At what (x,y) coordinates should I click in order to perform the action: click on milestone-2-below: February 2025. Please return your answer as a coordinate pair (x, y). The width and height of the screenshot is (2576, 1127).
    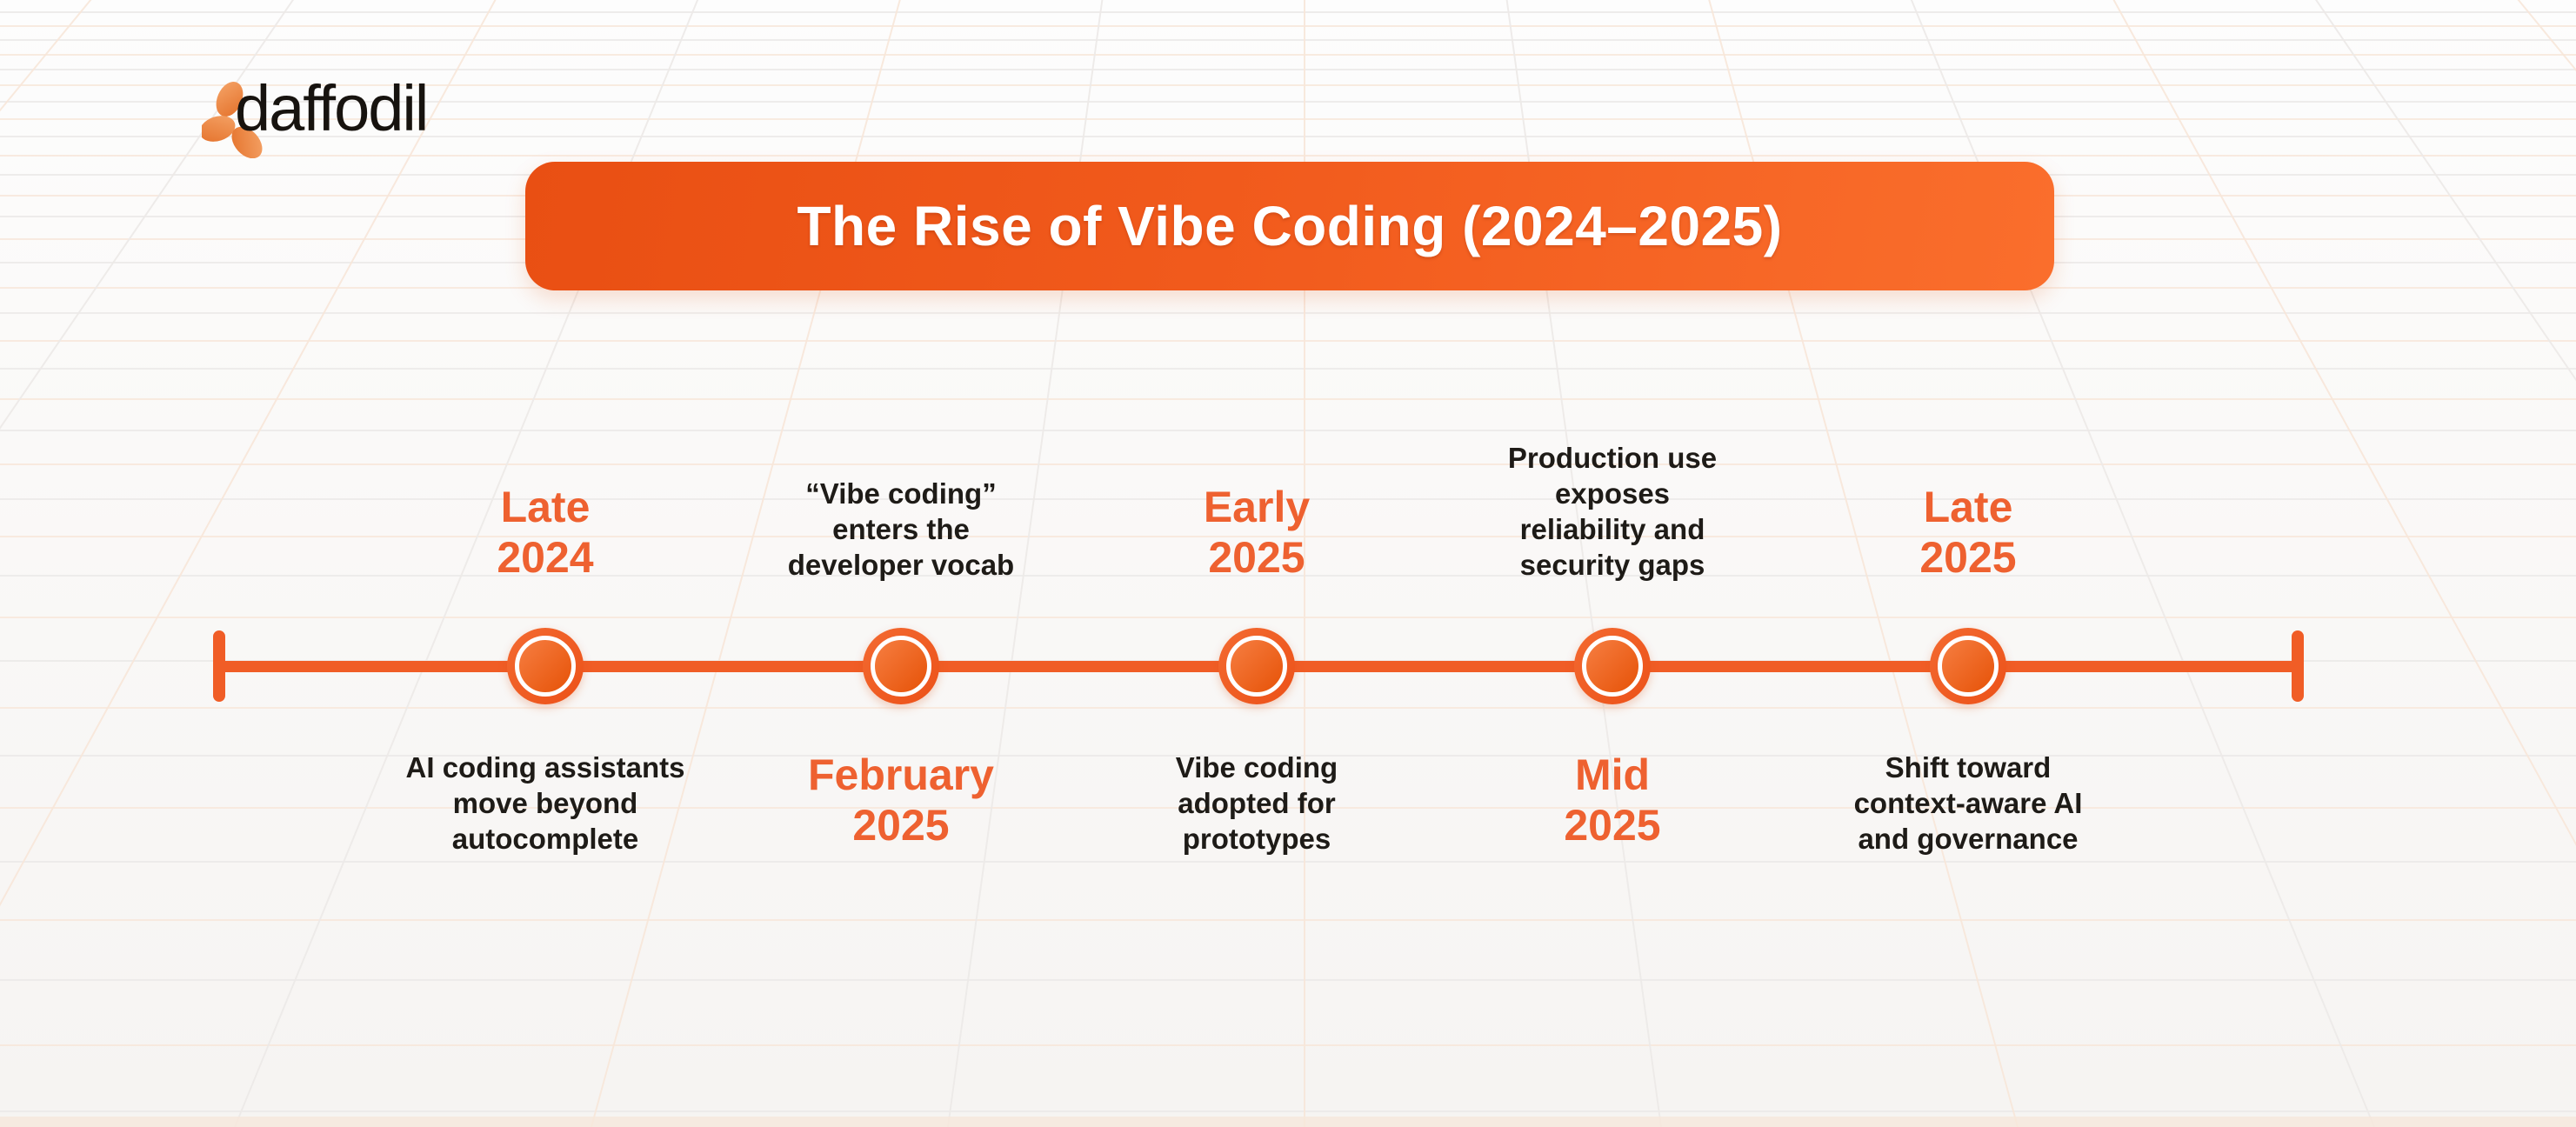
    Looking at the image, I should click on (901, 828).